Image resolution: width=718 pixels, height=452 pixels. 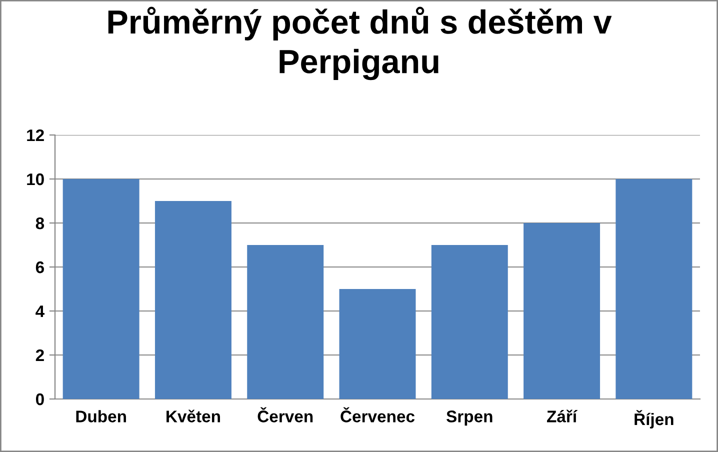 I want to click on y-tick-label: 2, so click(x=40, y=355).